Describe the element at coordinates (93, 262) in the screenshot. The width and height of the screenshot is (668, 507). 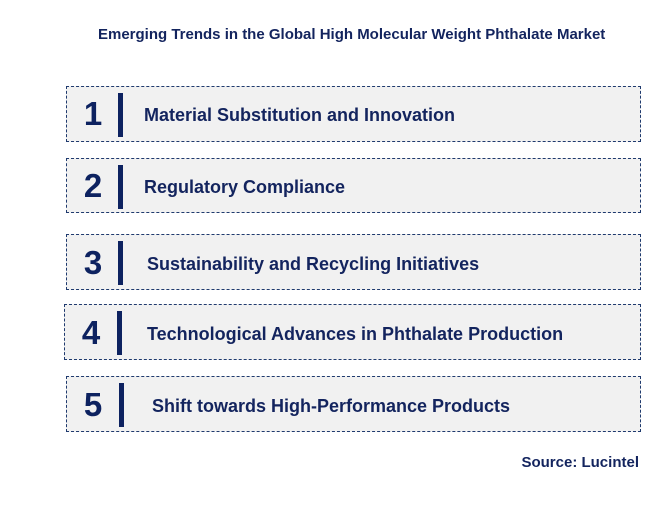
I see `item-number: 3` at that location.